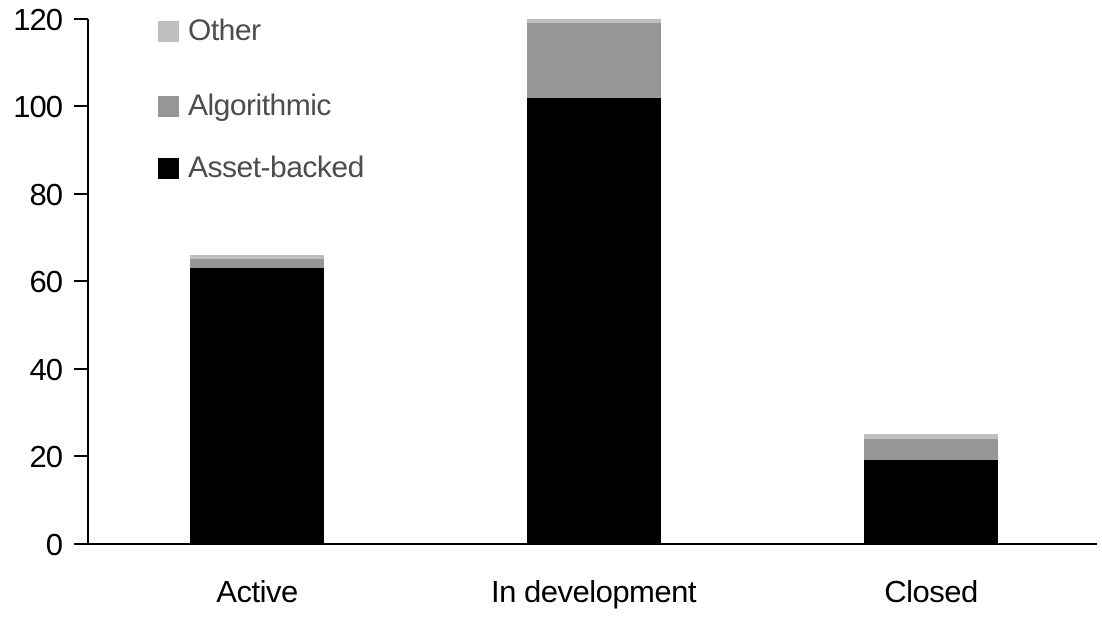 This screenshot has height=618, width=1102. What do you see at coordinates (38, 107) in the screenshot?
I see `y-tick-label: 100` at bounding box center [38, 107].